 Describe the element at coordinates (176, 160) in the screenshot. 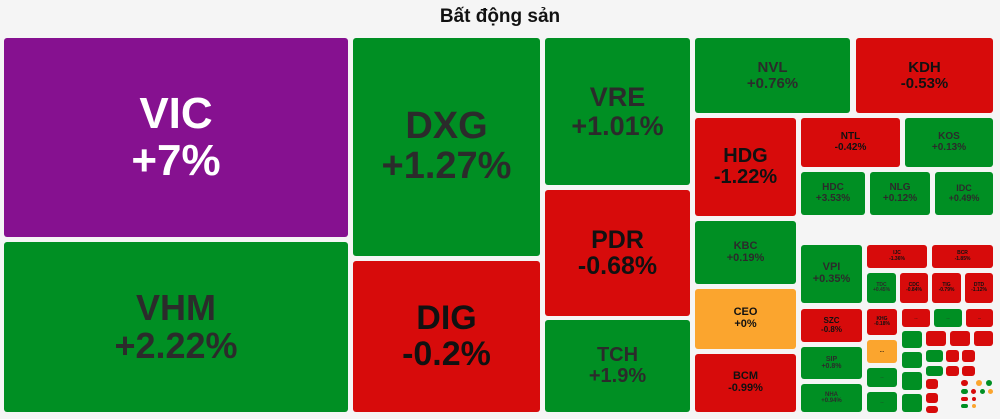

I see `tile-change: +7%` at that location.